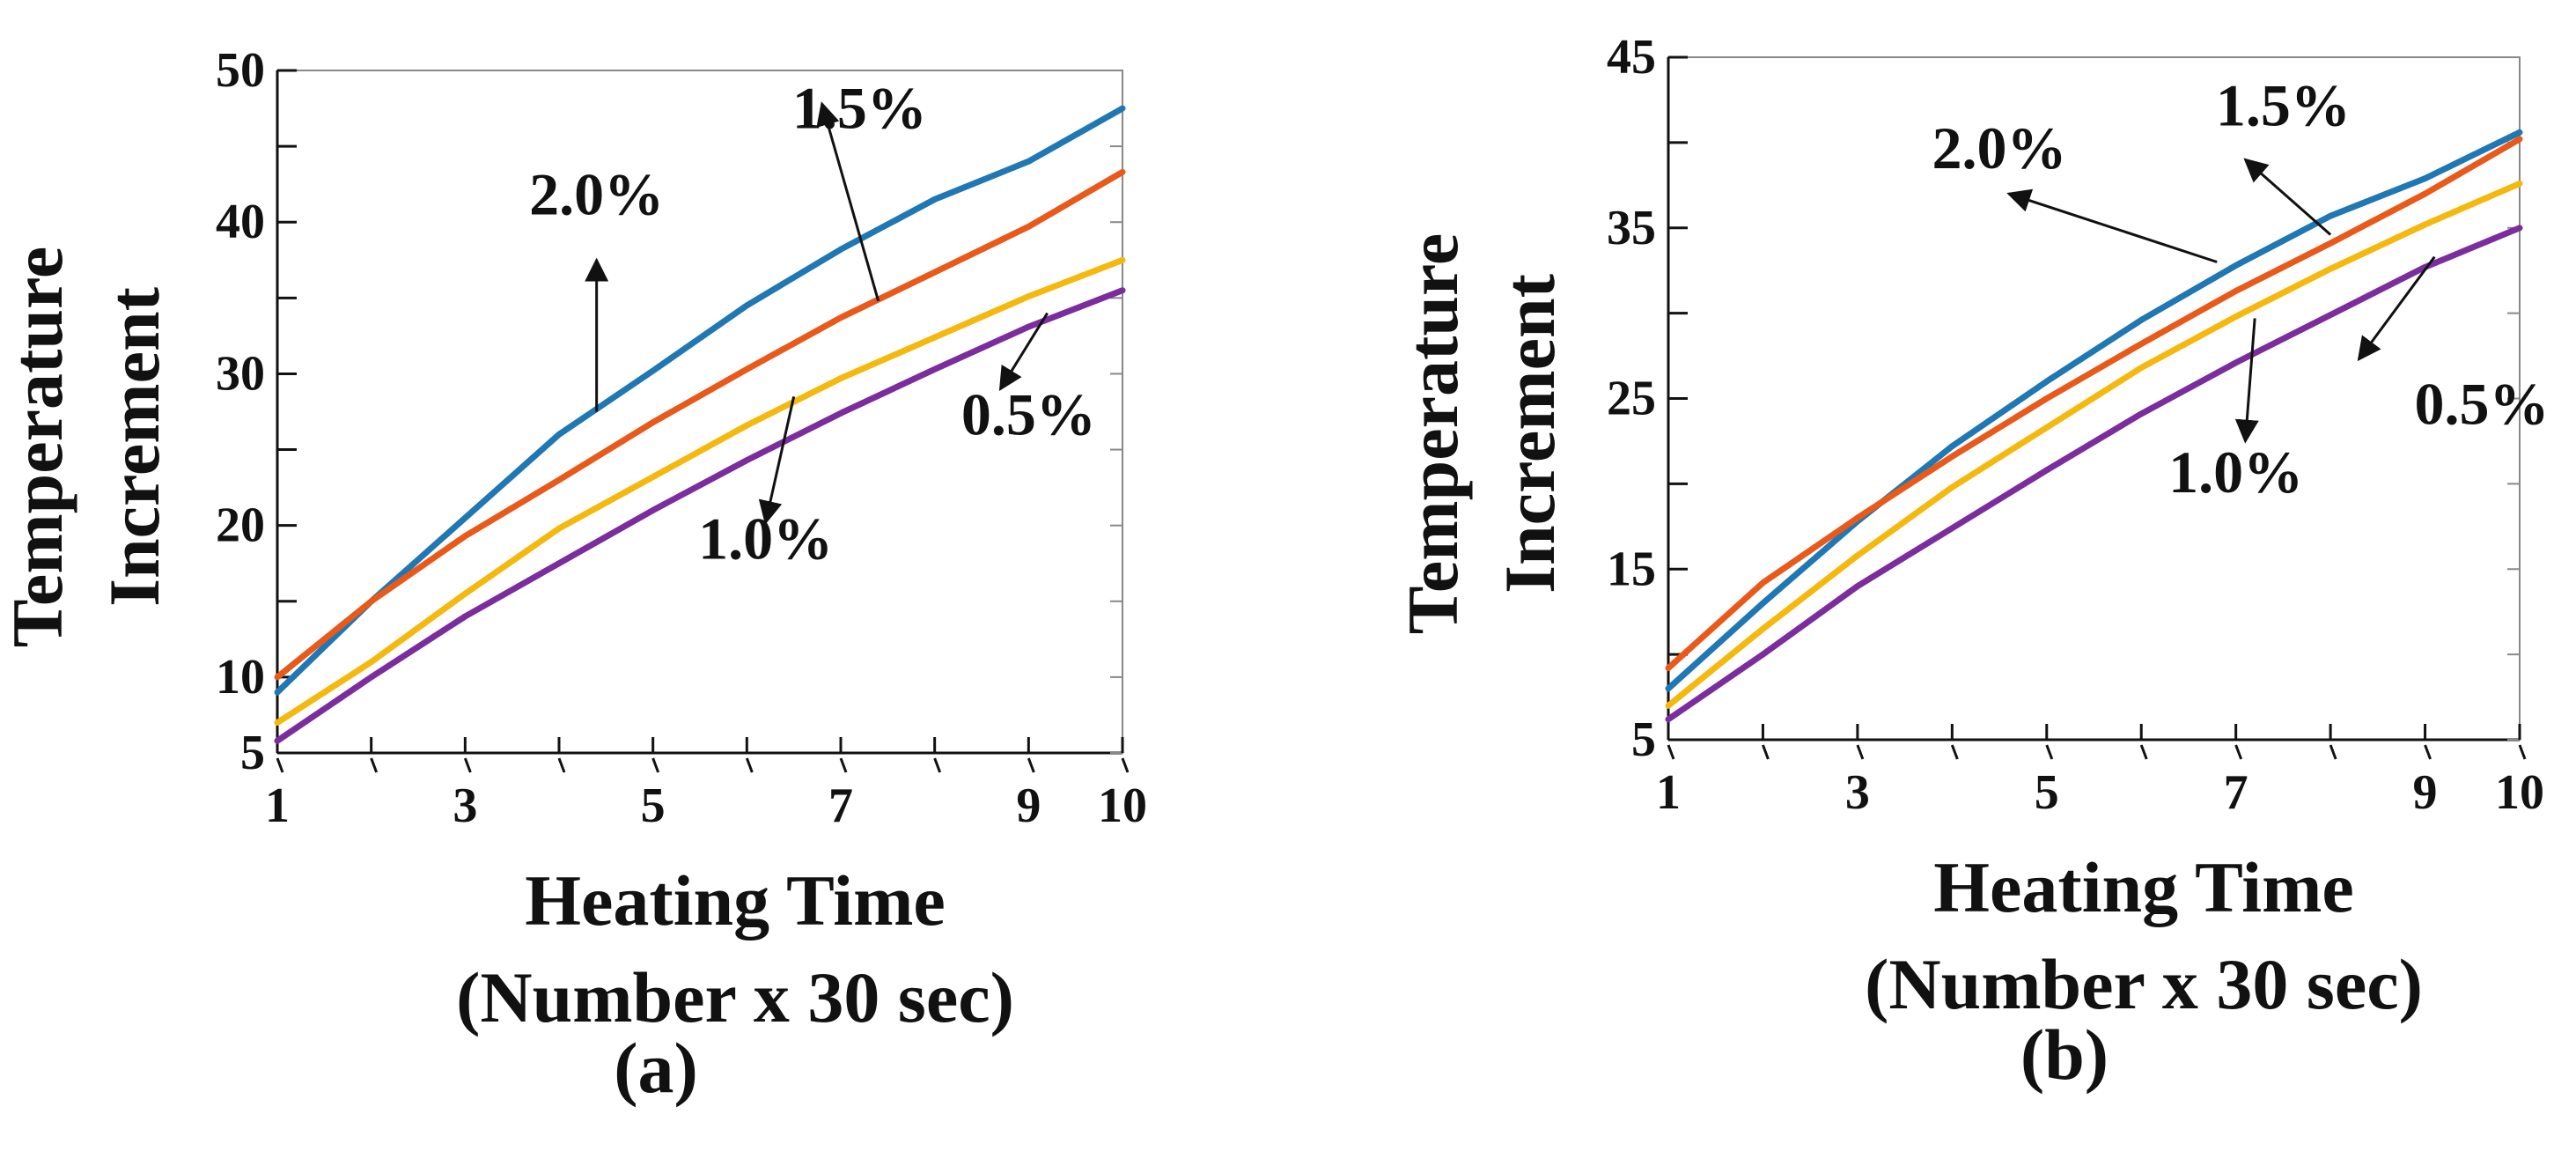  Describe the element at coordinates (656, 1068) in the screenshot. I see `panel-label: (a)` at that location.